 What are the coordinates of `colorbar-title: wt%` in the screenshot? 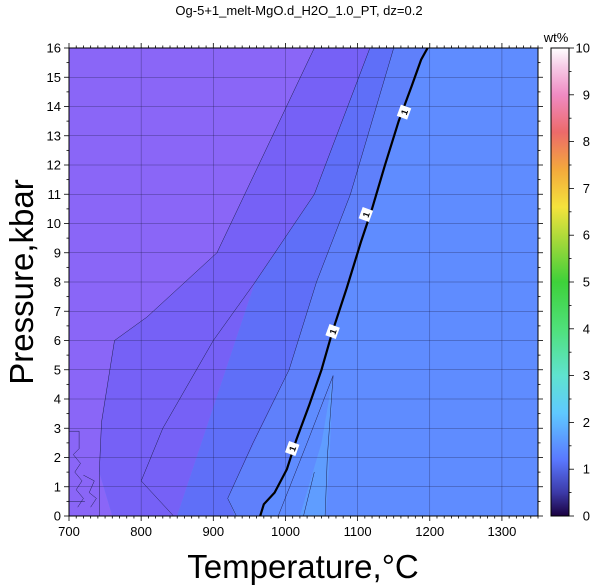 It's located at (556, 37).